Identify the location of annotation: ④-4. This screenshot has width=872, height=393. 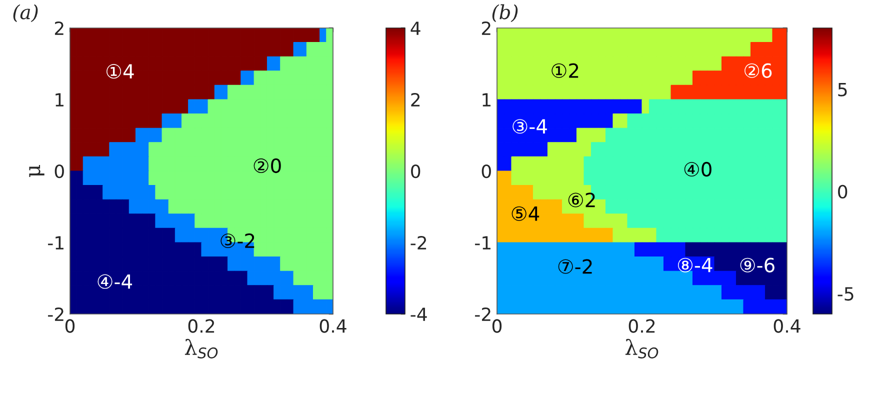
(115, 281).